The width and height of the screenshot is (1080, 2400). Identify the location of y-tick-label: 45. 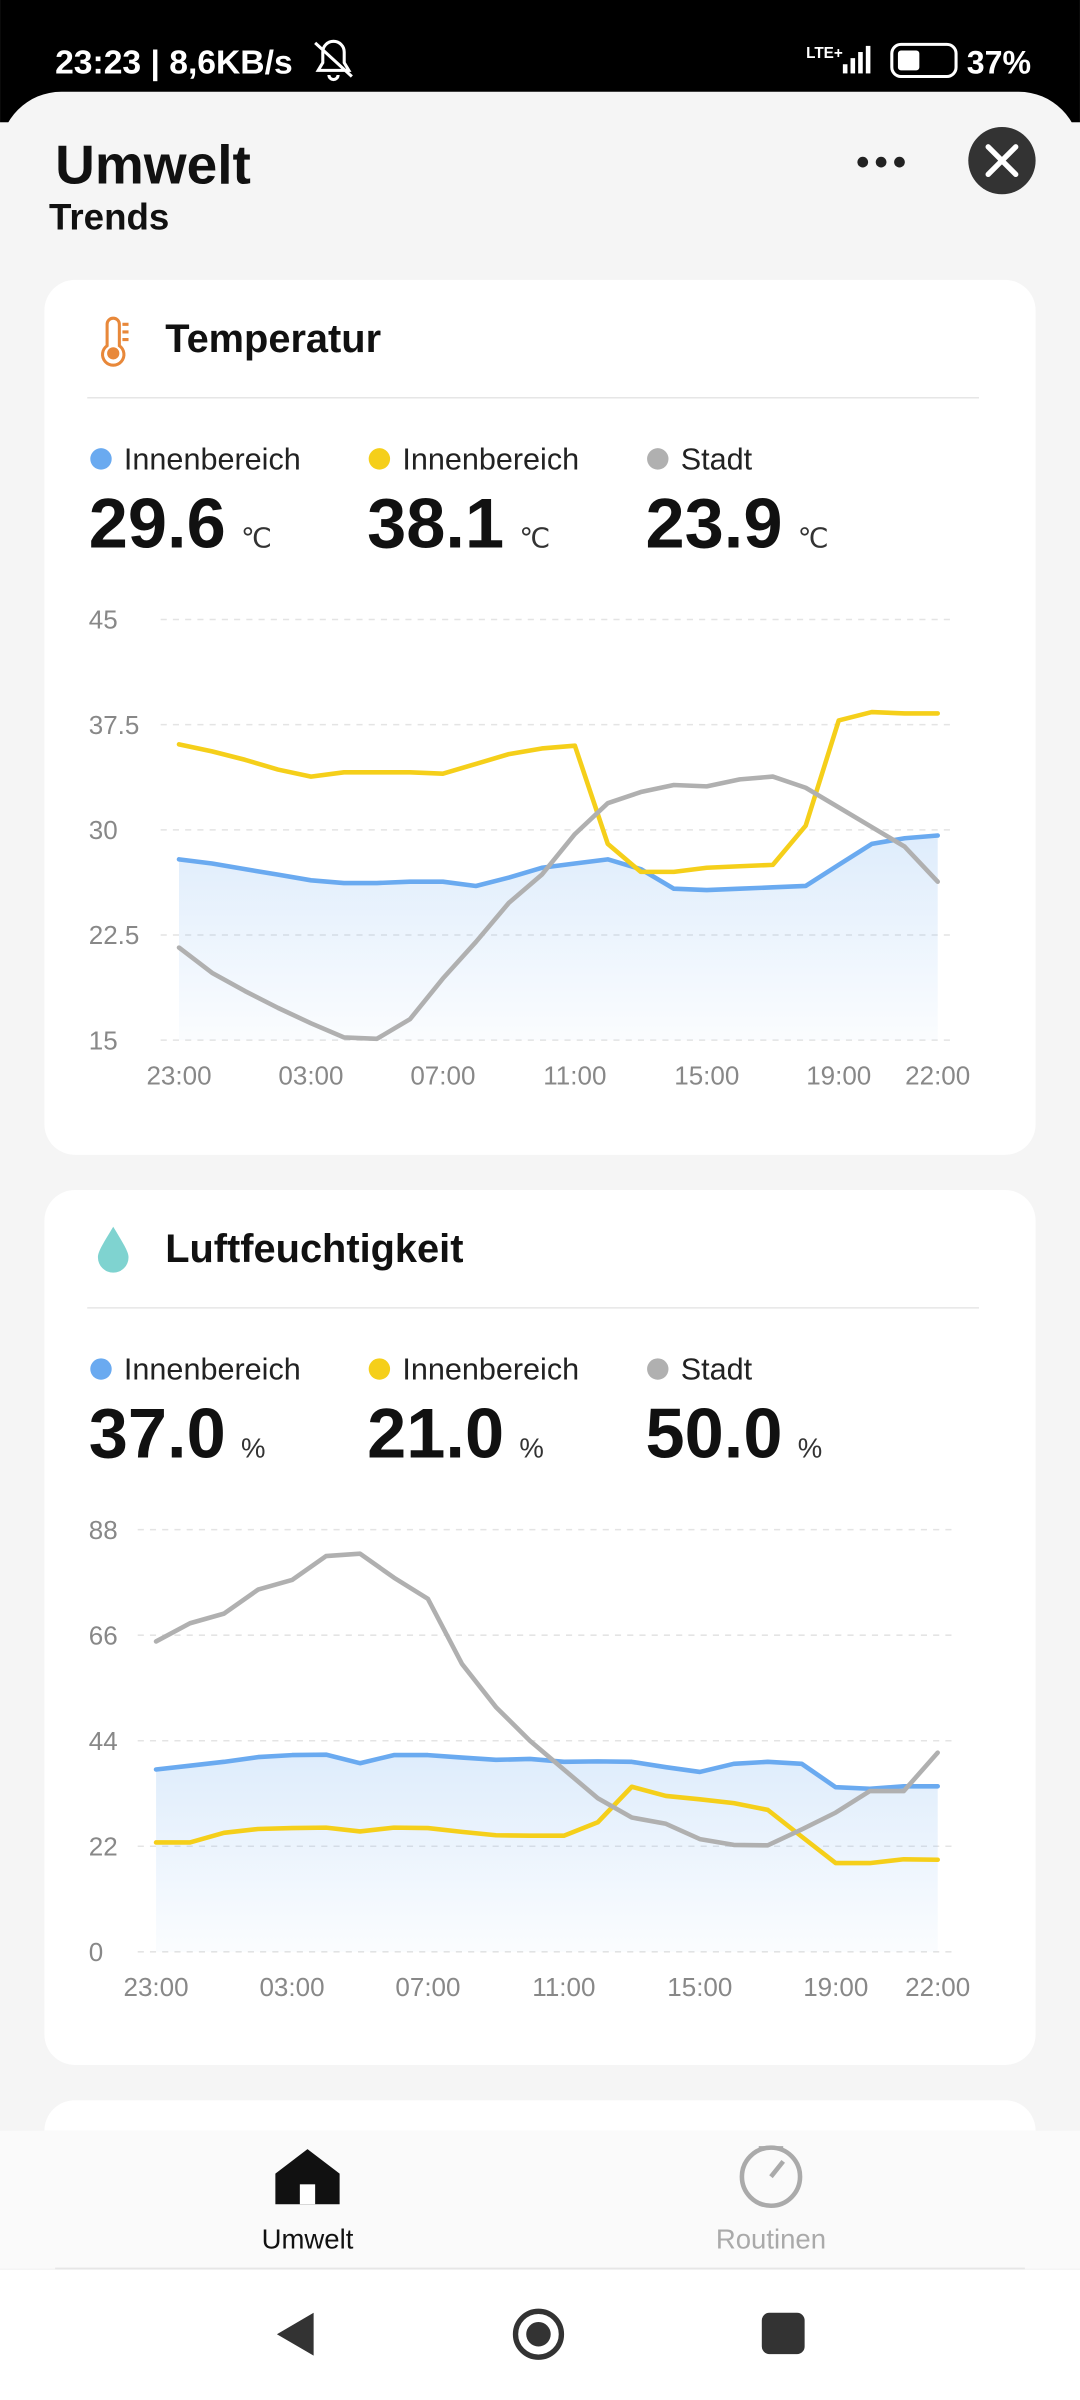
(103, 620).